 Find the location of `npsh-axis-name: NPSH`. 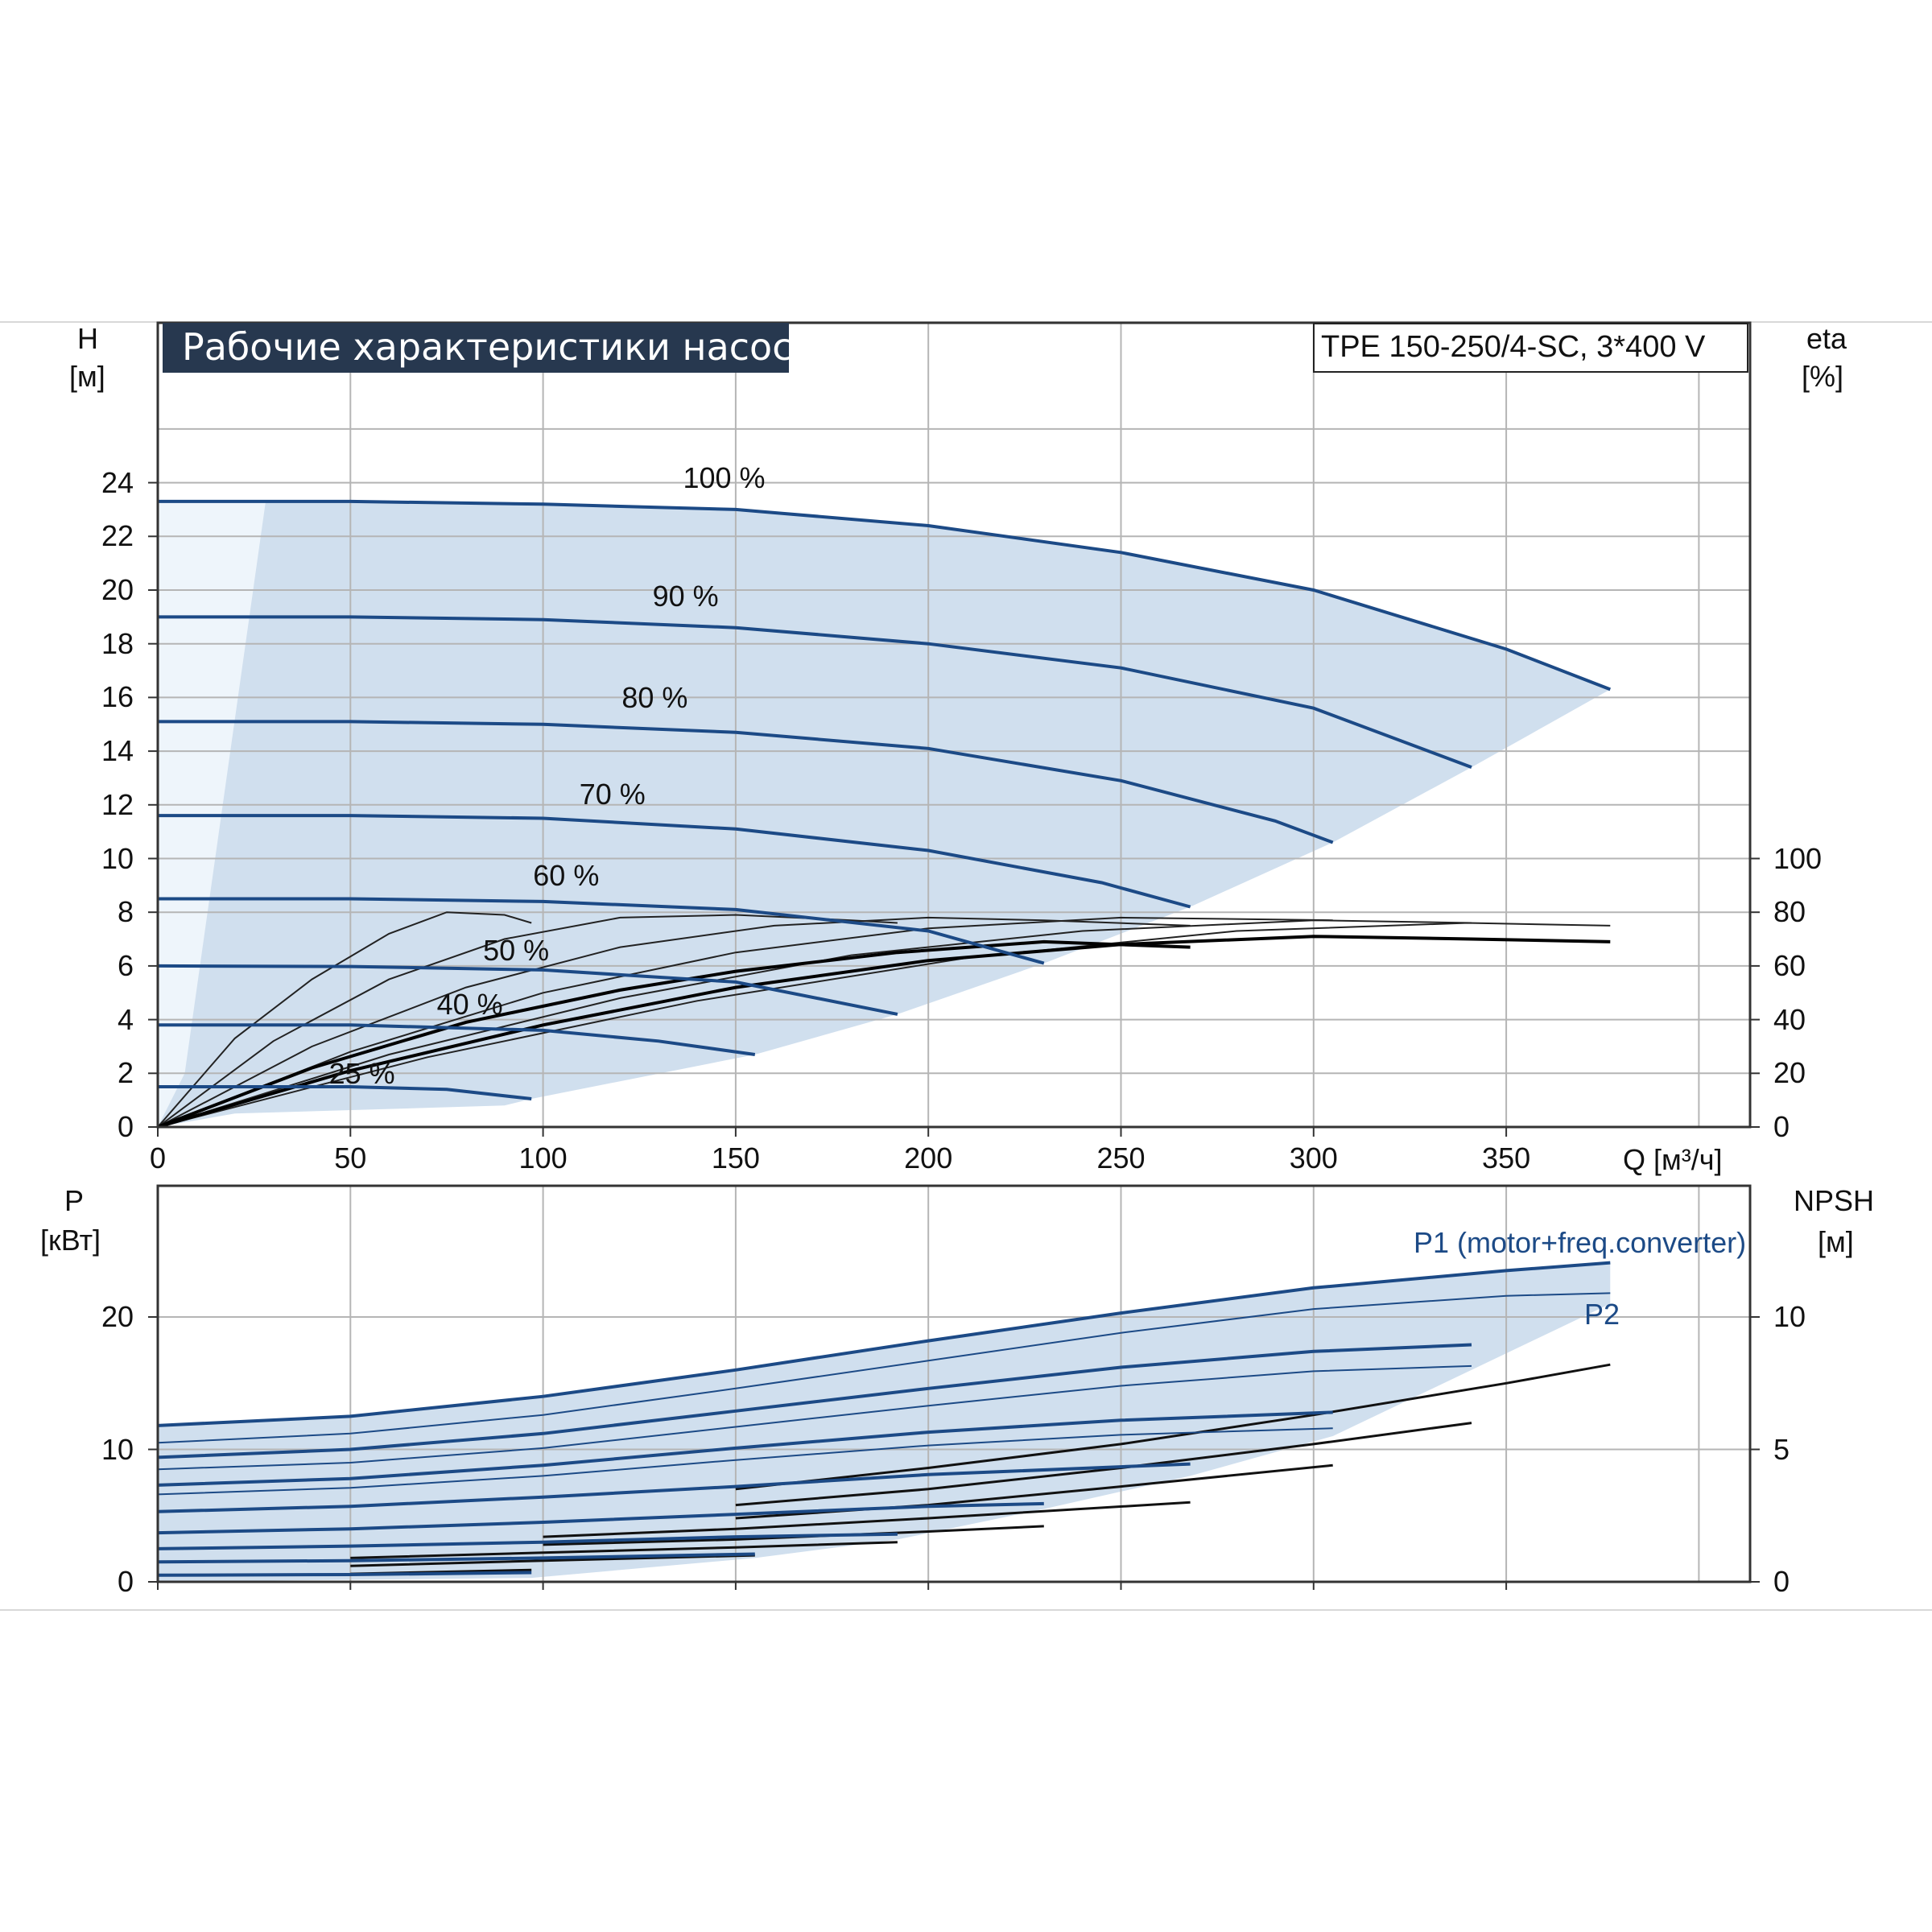

npsh-axis-name: NPSH is located at coordinates (1834, 1200).